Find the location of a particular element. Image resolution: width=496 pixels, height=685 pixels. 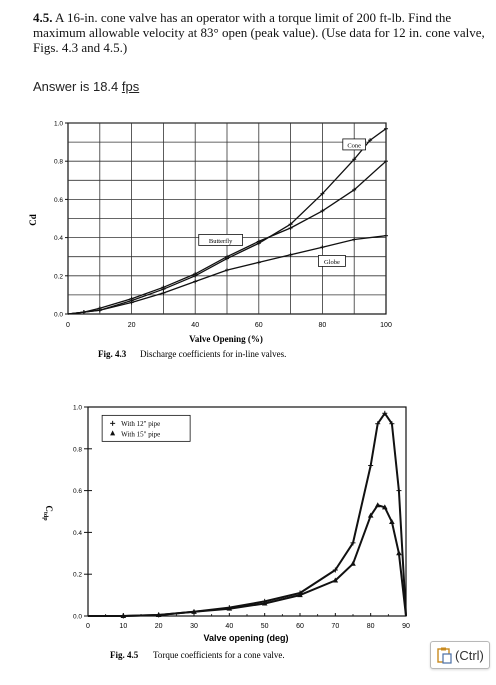

fig-4-5-y-tick-label: 0.8 is located at coordinates (77, 449).